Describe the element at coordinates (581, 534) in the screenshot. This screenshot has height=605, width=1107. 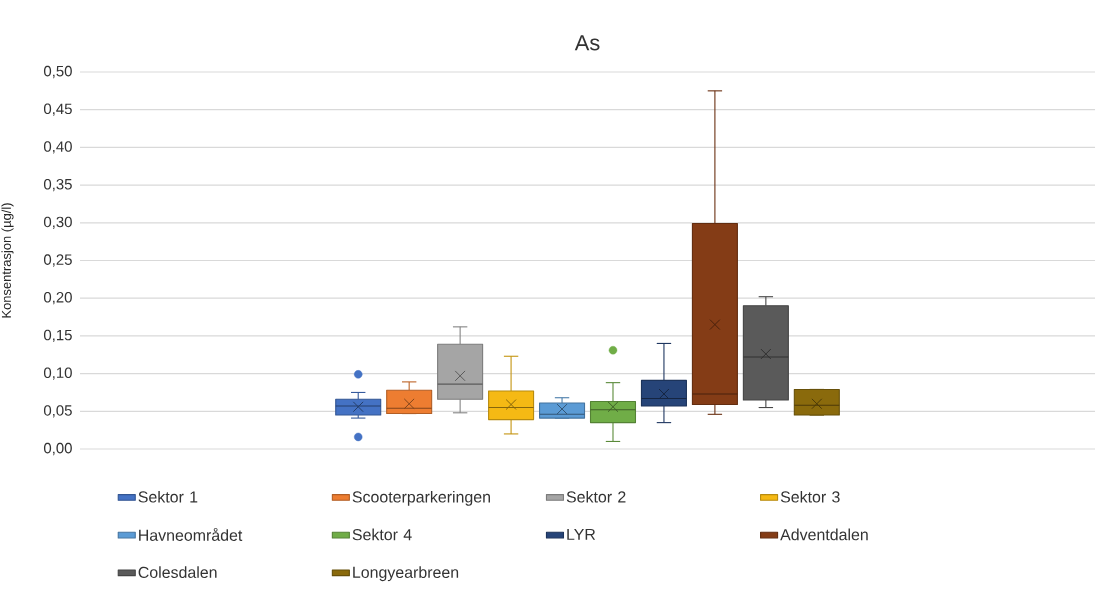
I see `legend-label: LYR` at that location.